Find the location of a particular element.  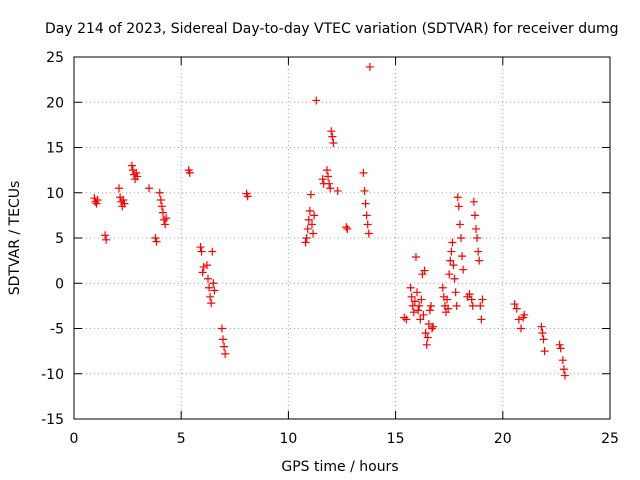

y-tick-labels: 25 20 15 10 5 0 -5 -10 -15 is located at coordinates (52, 239).